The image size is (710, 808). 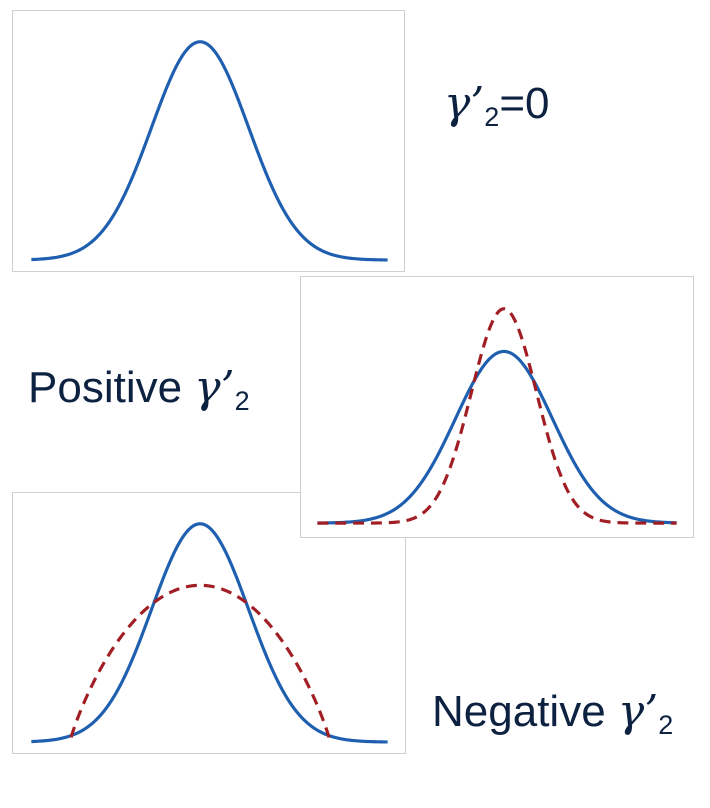 I want to click on platykurtic-curve, so click(x=200, y=660).